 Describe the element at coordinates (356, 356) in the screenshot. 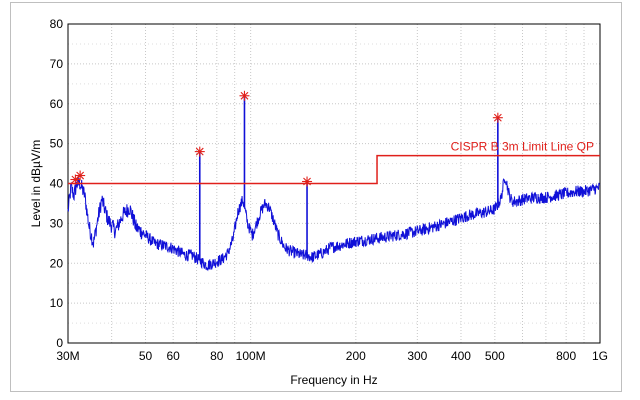

I see `x-tick-label: 200` at that location.